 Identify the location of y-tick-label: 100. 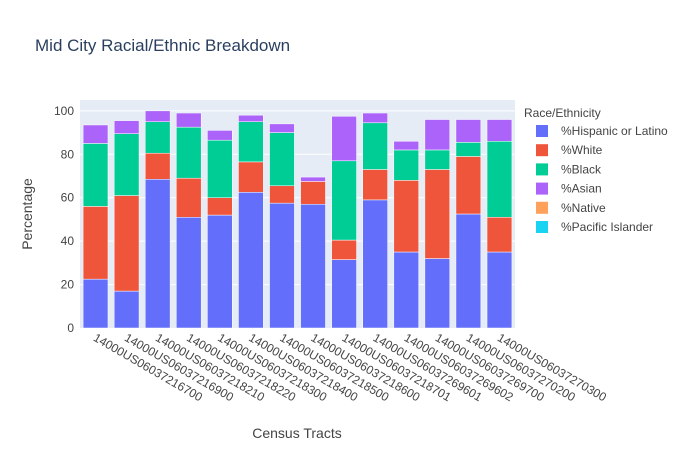
(64, 111).